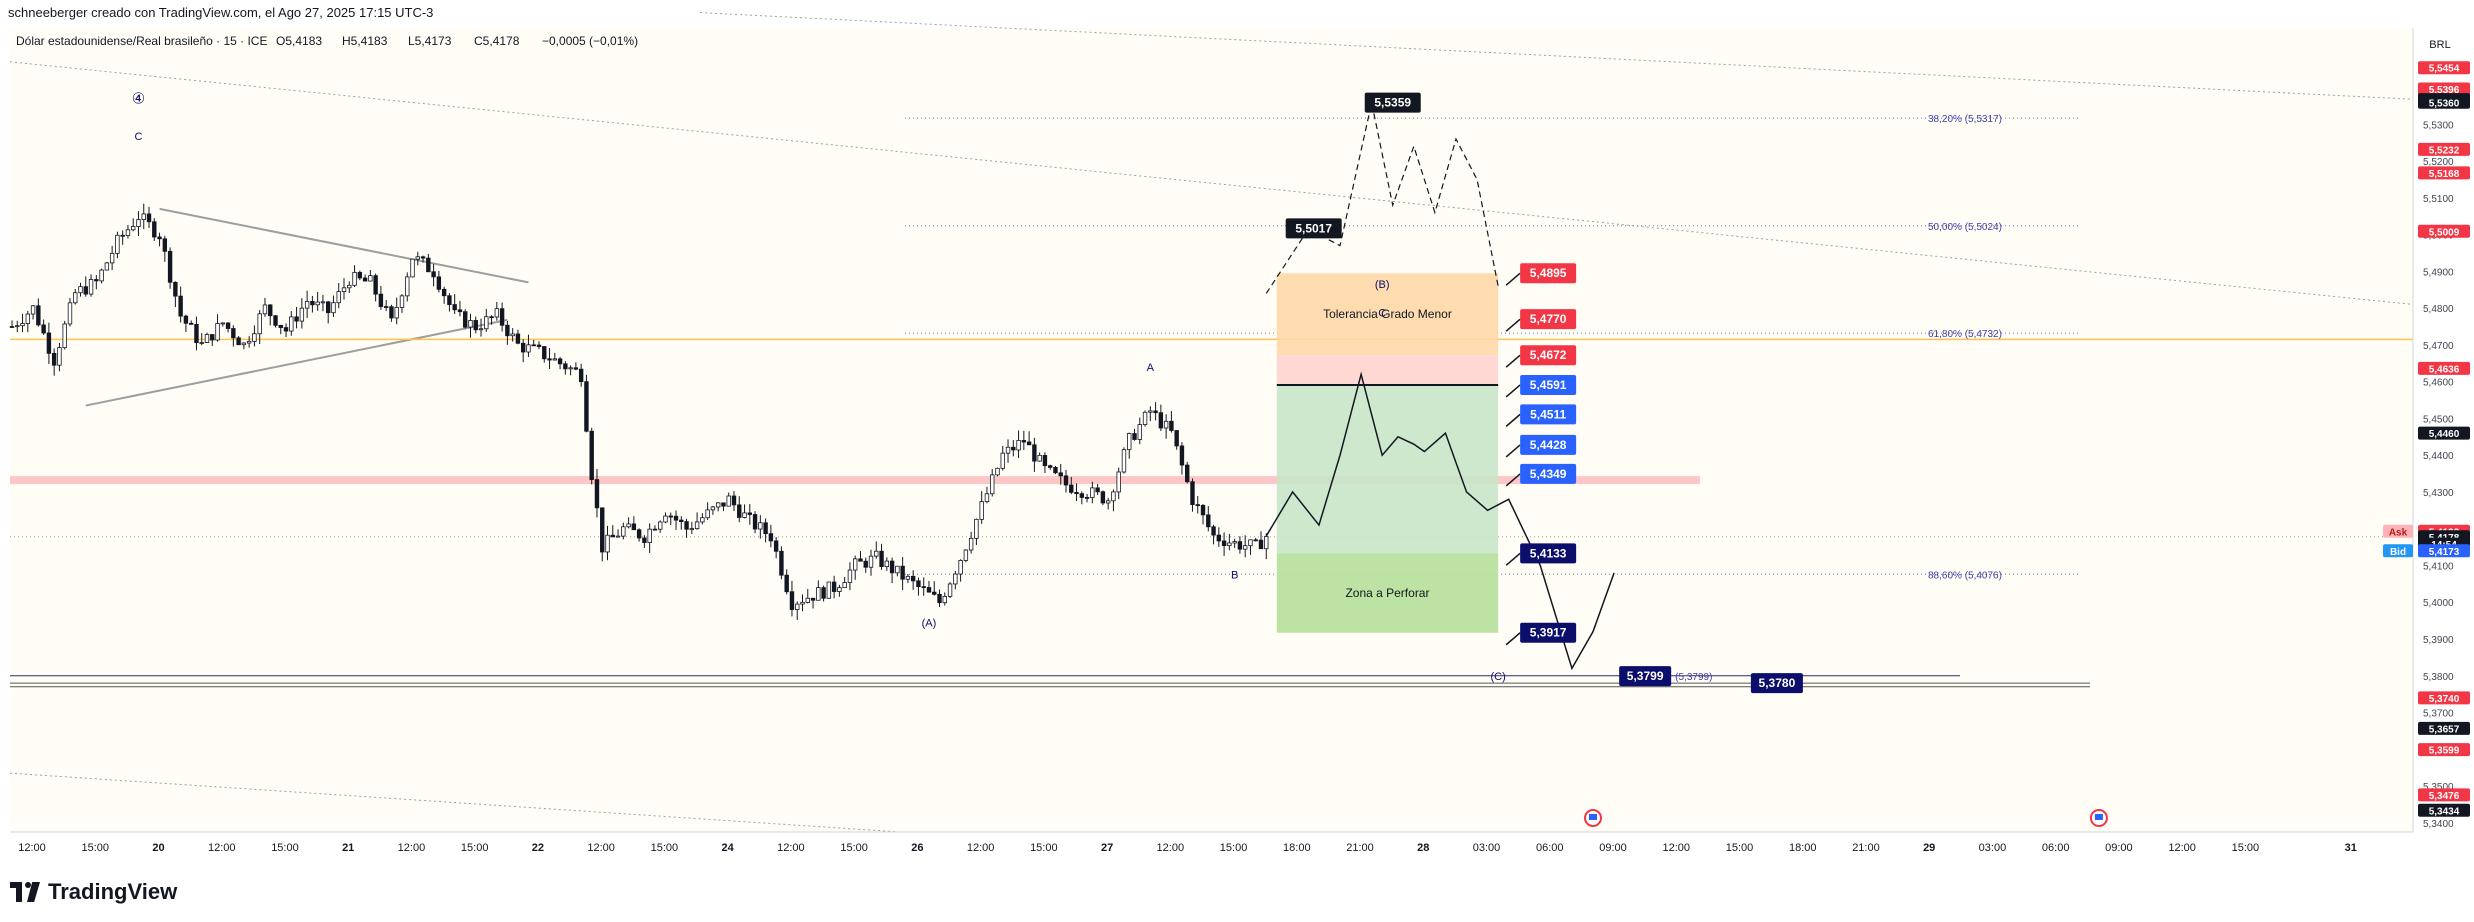 Image resolution: width=2474 pixels, height=922 pixels. I want to click on trendline-lower, so click(455, 802).